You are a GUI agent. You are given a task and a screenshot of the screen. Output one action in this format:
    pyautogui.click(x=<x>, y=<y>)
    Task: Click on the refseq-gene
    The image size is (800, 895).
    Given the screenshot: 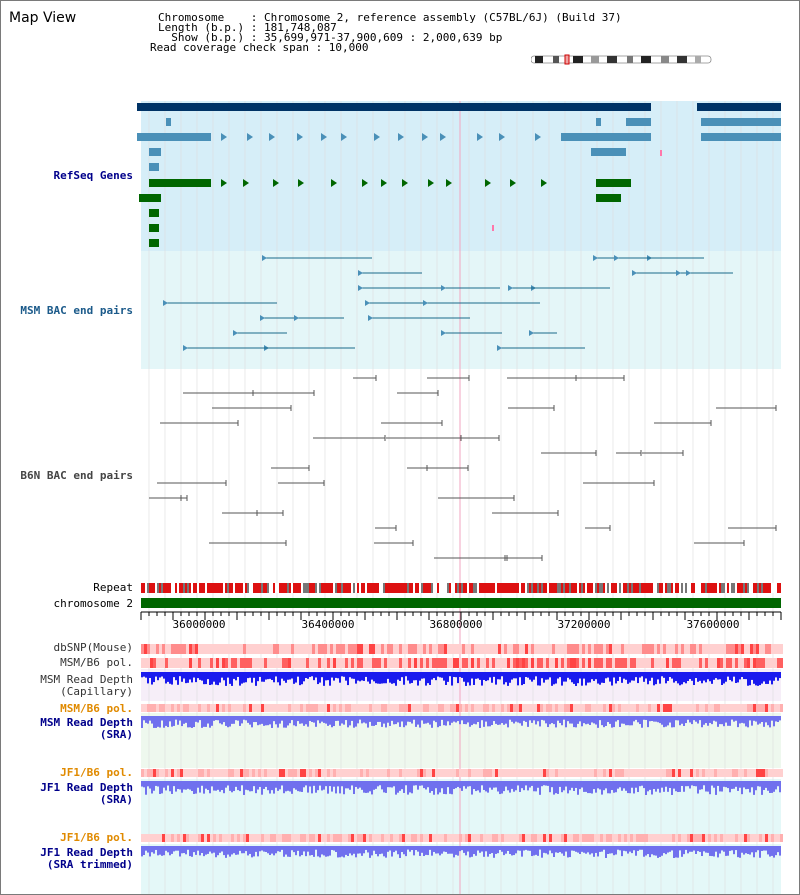 What is the action you would take?
    pyautogui.click(x=598, y=122)
    